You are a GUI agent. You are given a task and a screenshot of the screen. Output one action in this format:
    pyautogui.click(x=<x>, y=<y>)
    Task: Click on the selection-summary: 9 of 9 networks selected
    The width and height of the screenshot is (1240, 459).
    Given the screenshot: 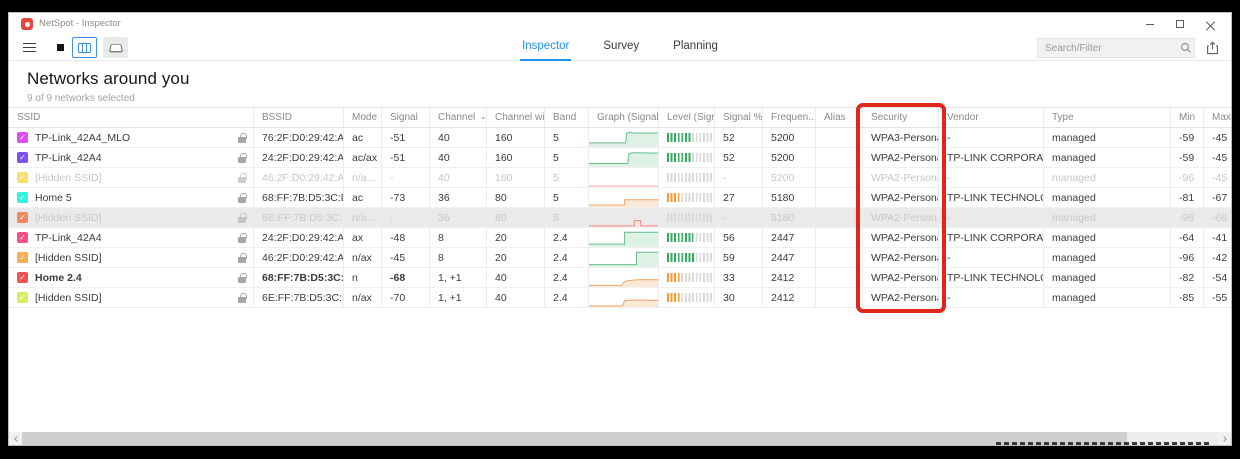 What is the action you would take?
    pyautogui.click(x=81, y=98)
    